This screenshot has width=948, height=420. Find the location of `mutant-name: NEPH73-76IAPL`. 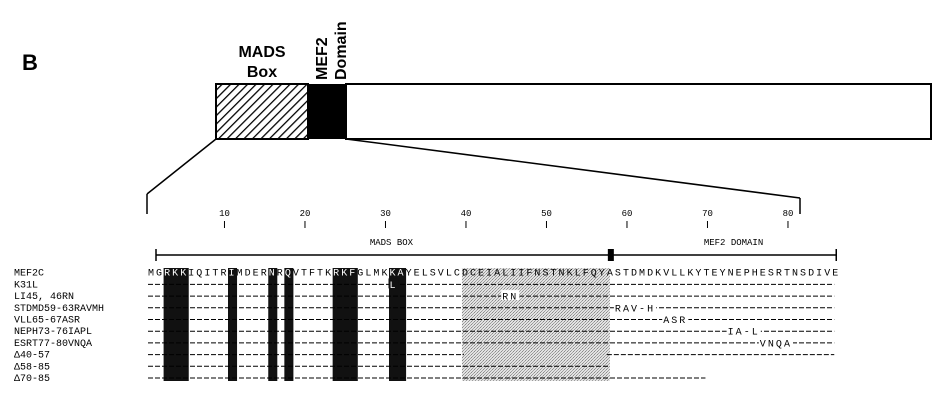

mutant-name: NEPH73-76IAPL is located at coordinates (53, 332).